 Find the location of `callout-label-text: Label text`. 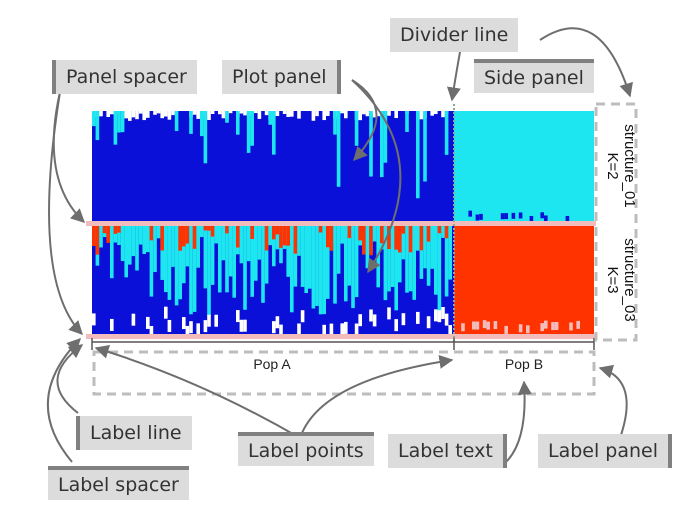

callout-label-text: Label text is located at coordinates (447, 451).